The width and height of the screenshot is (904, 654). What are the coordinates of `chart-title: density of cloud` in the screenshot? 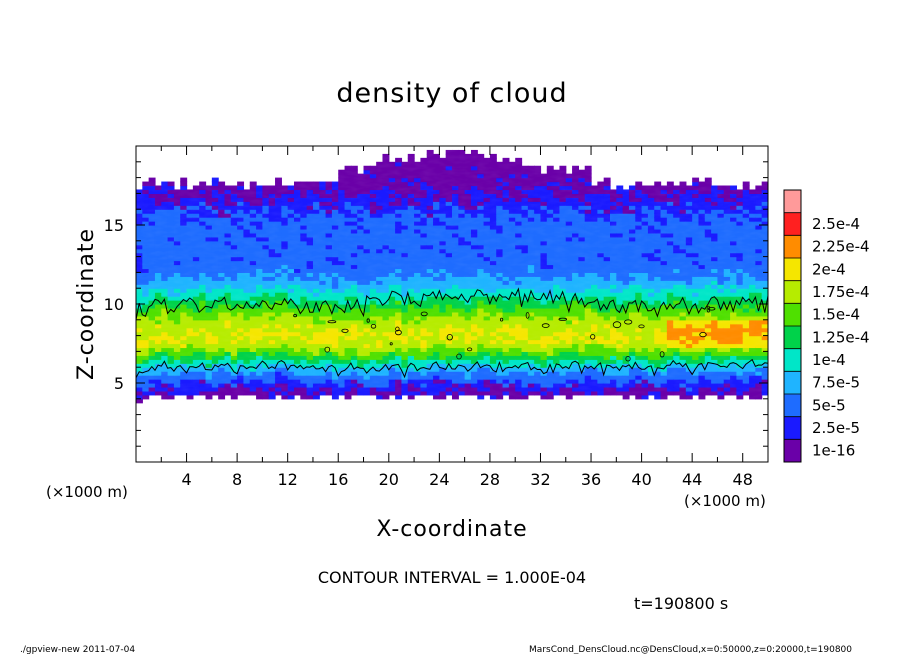 It's located at (451, 93).